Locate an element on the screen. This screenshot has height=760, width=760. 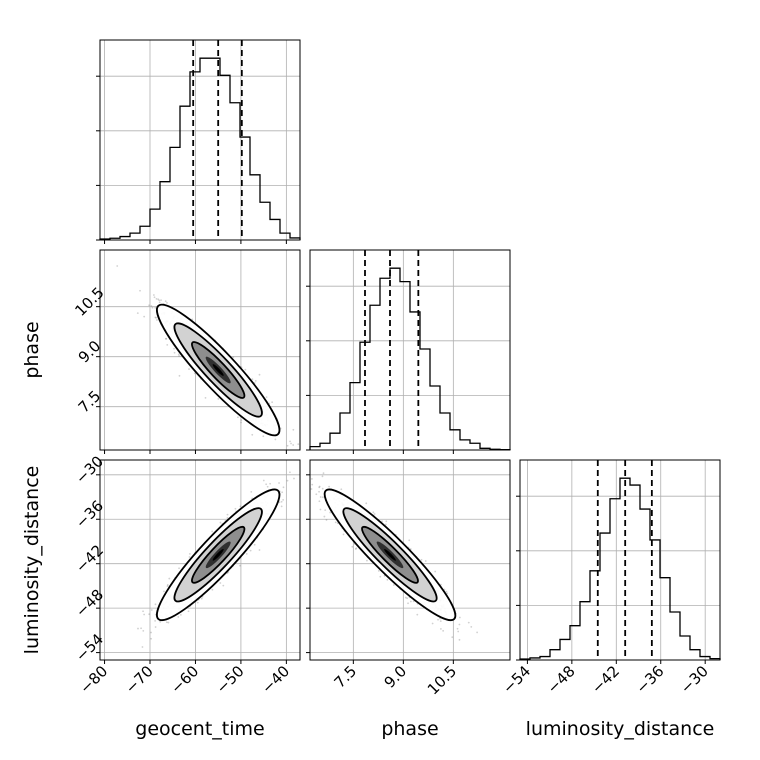
x-tick-label: −60 is located at coordinates (184, 679).